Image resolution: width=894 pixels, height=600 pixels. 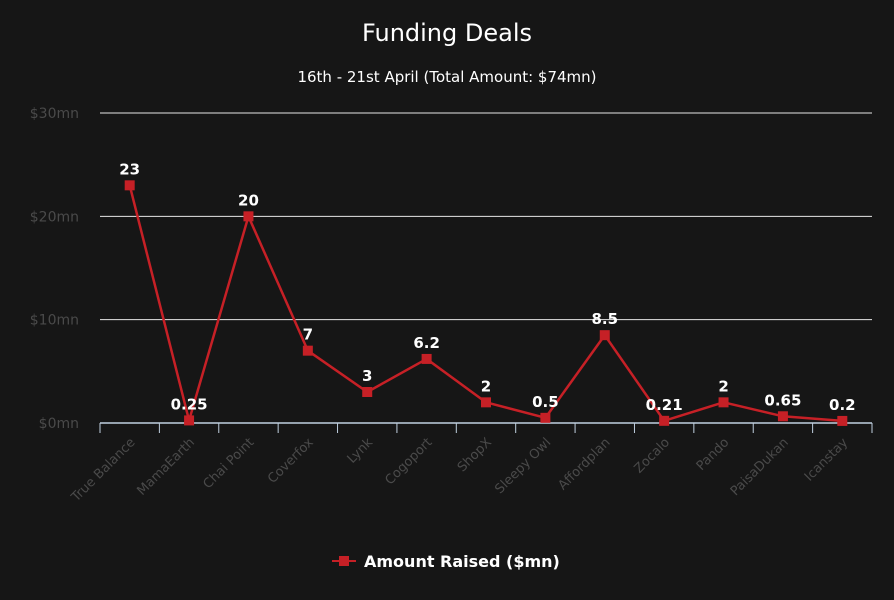 What do you see at coordinates (842, 405) in the screenshot?
I see `data-label: 0.2` at bounding box center [842, 405].